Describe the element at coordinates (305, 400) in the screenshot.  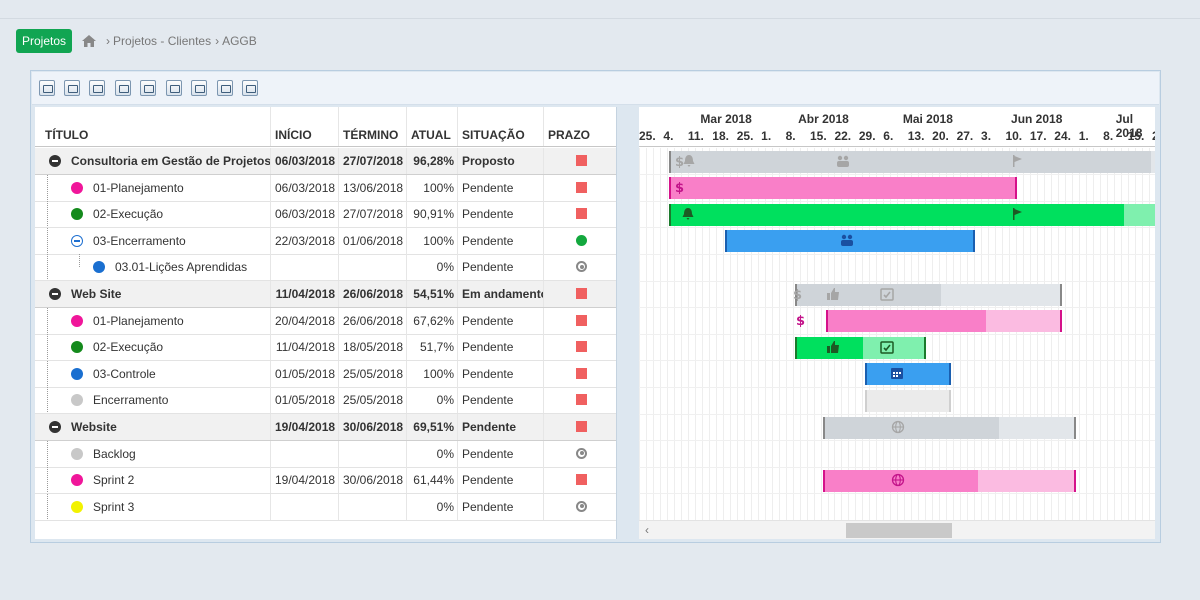
I see `cell-start: 01/05/2018` at that location.